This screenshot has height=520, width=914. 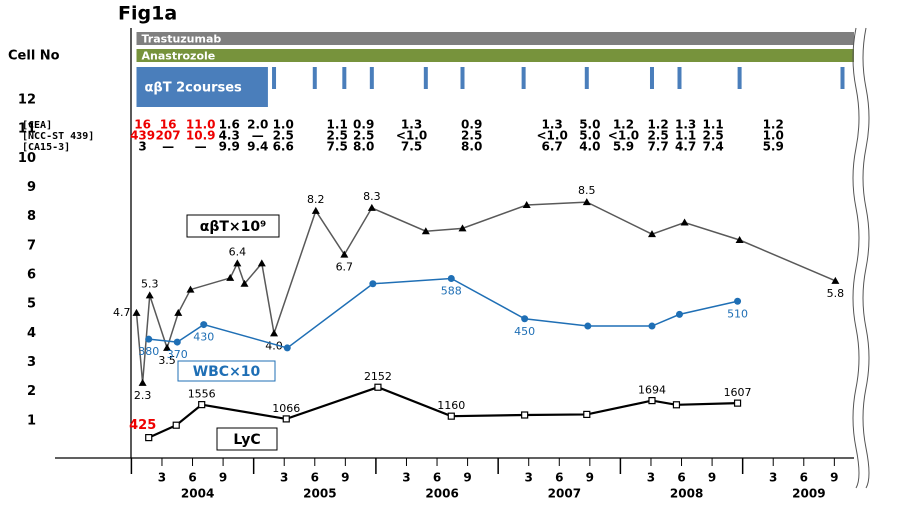 What do you see at coordinates (58, 136) in the screenshot?
I see `marker-name: [NCC-ST 439]` at bounding box center [58, 136].